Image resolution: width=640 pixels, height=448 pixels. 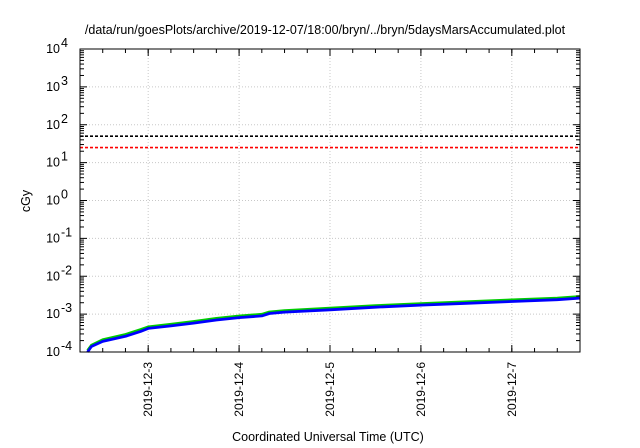 I want to click on x-tick-label: 2019-12-7, so click(x=512, y=389).